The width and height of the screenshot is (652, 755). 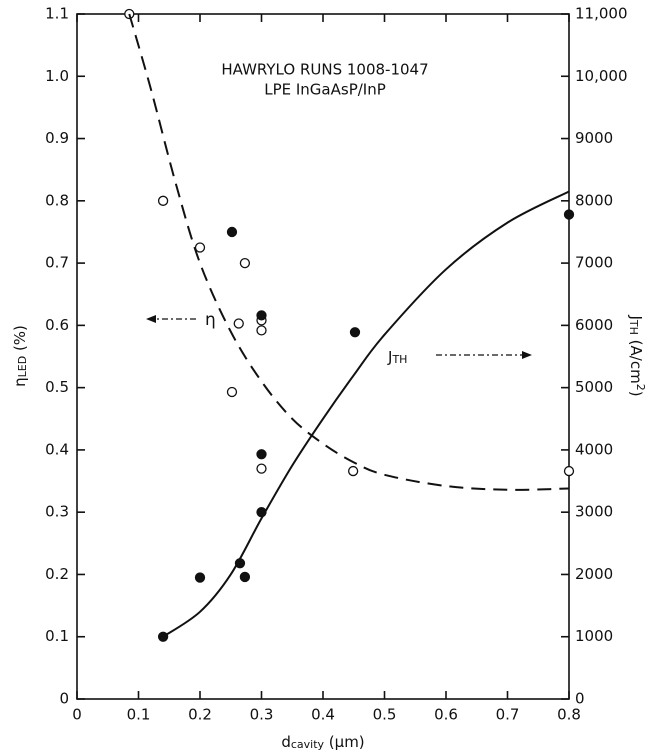 What do you see at coordinates (594, 387) in the screenshot?
I see `y2-tick-label: 5000` at bounding box center [594, 387].